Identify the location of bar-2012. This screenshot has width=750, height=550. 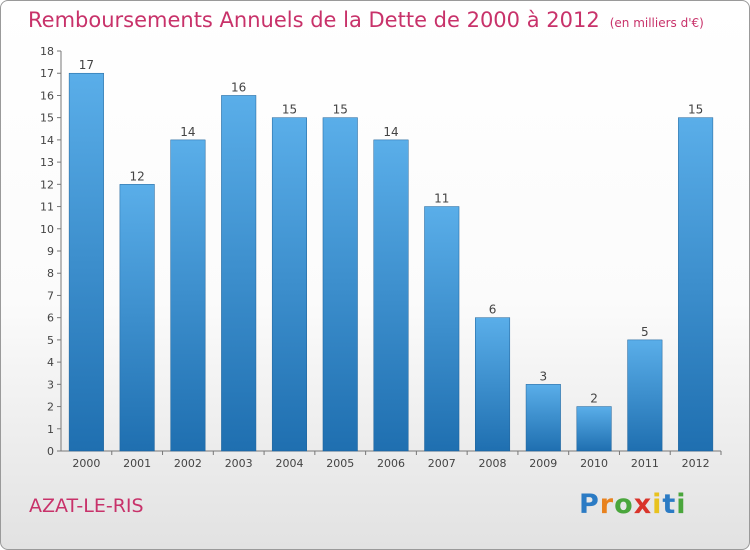
(696, 284).